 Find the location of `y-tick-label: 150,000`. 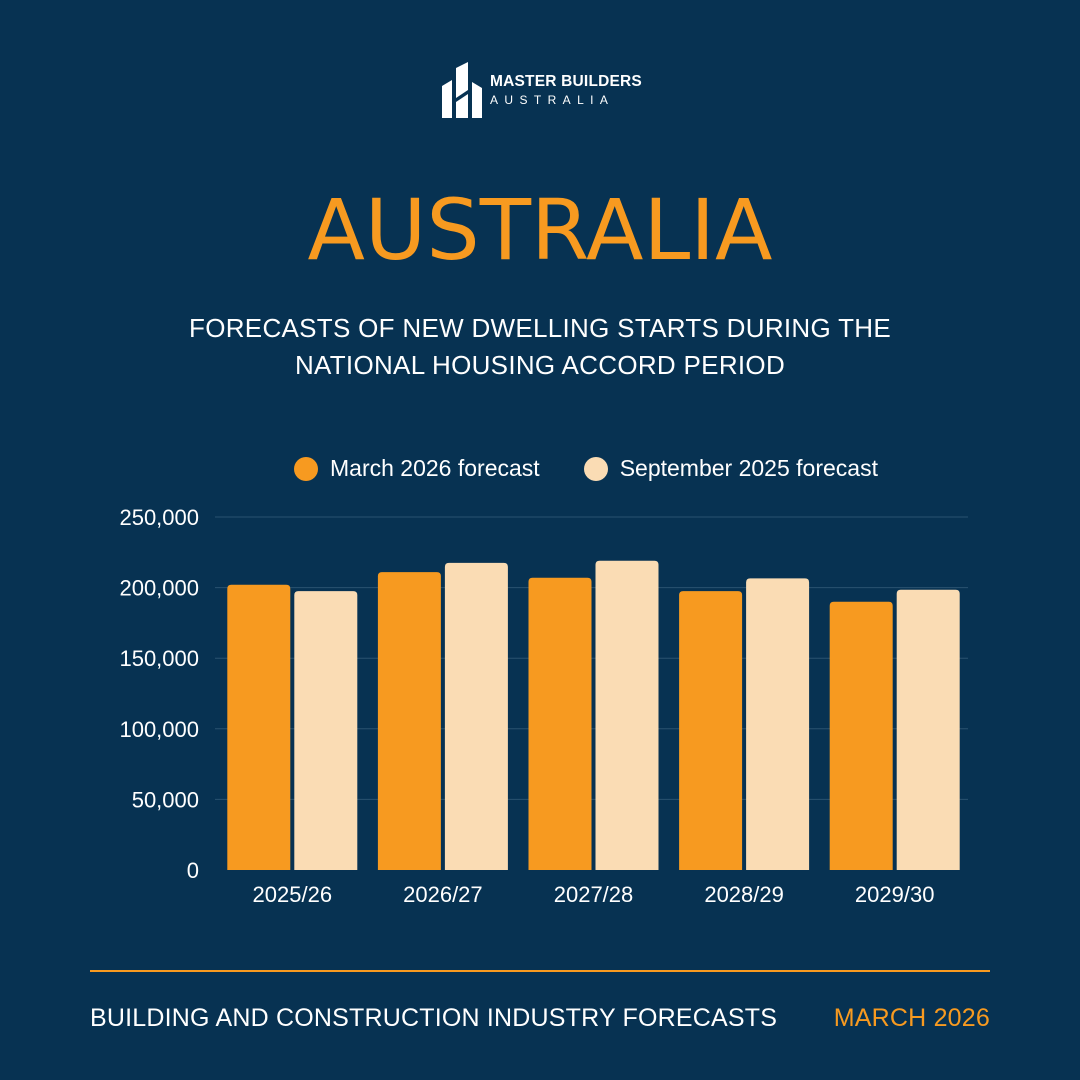

y-tick-label: 150,000 is located at coordinates (159, 658).